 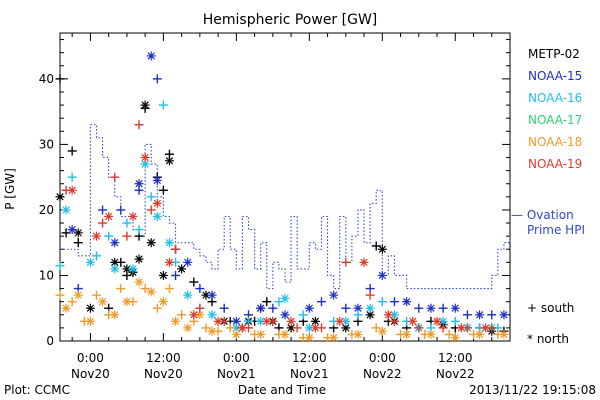 I want to click on legend-ovation-line1: — Ovation, so click(x=542, y=215).